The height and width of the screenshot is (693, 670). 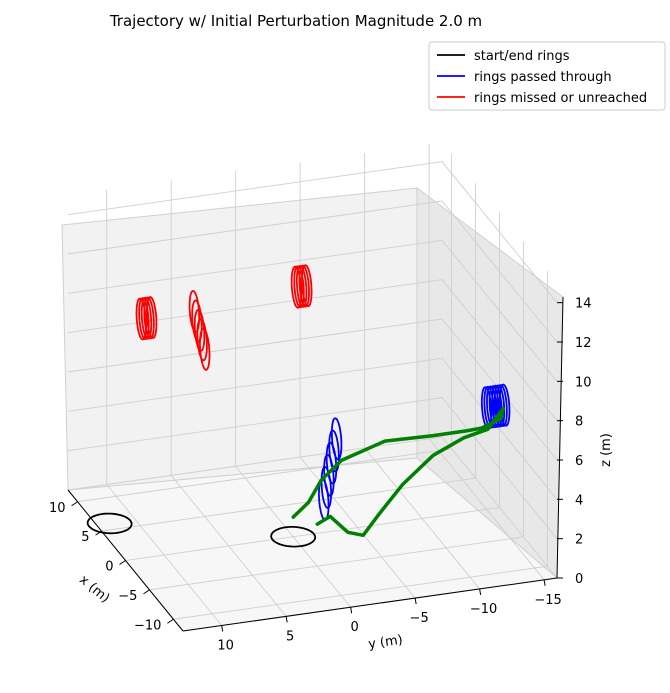 What do you see at coordinates (85, 537) in the screenshot?
I see `x-tick-label: 5` at bounding box center [85, 537].